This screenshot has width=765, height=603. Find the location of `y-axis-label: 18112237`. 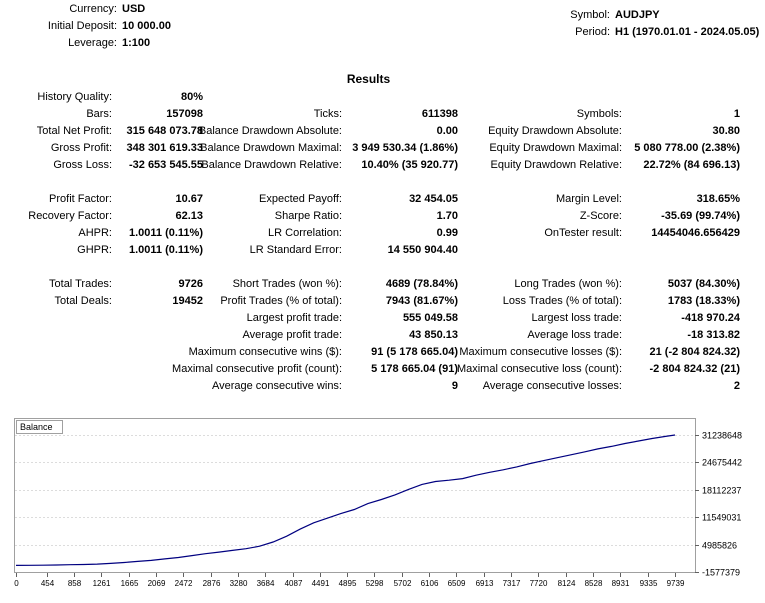

y-axis-label: 18112237 is located at coordinates (721, 491).